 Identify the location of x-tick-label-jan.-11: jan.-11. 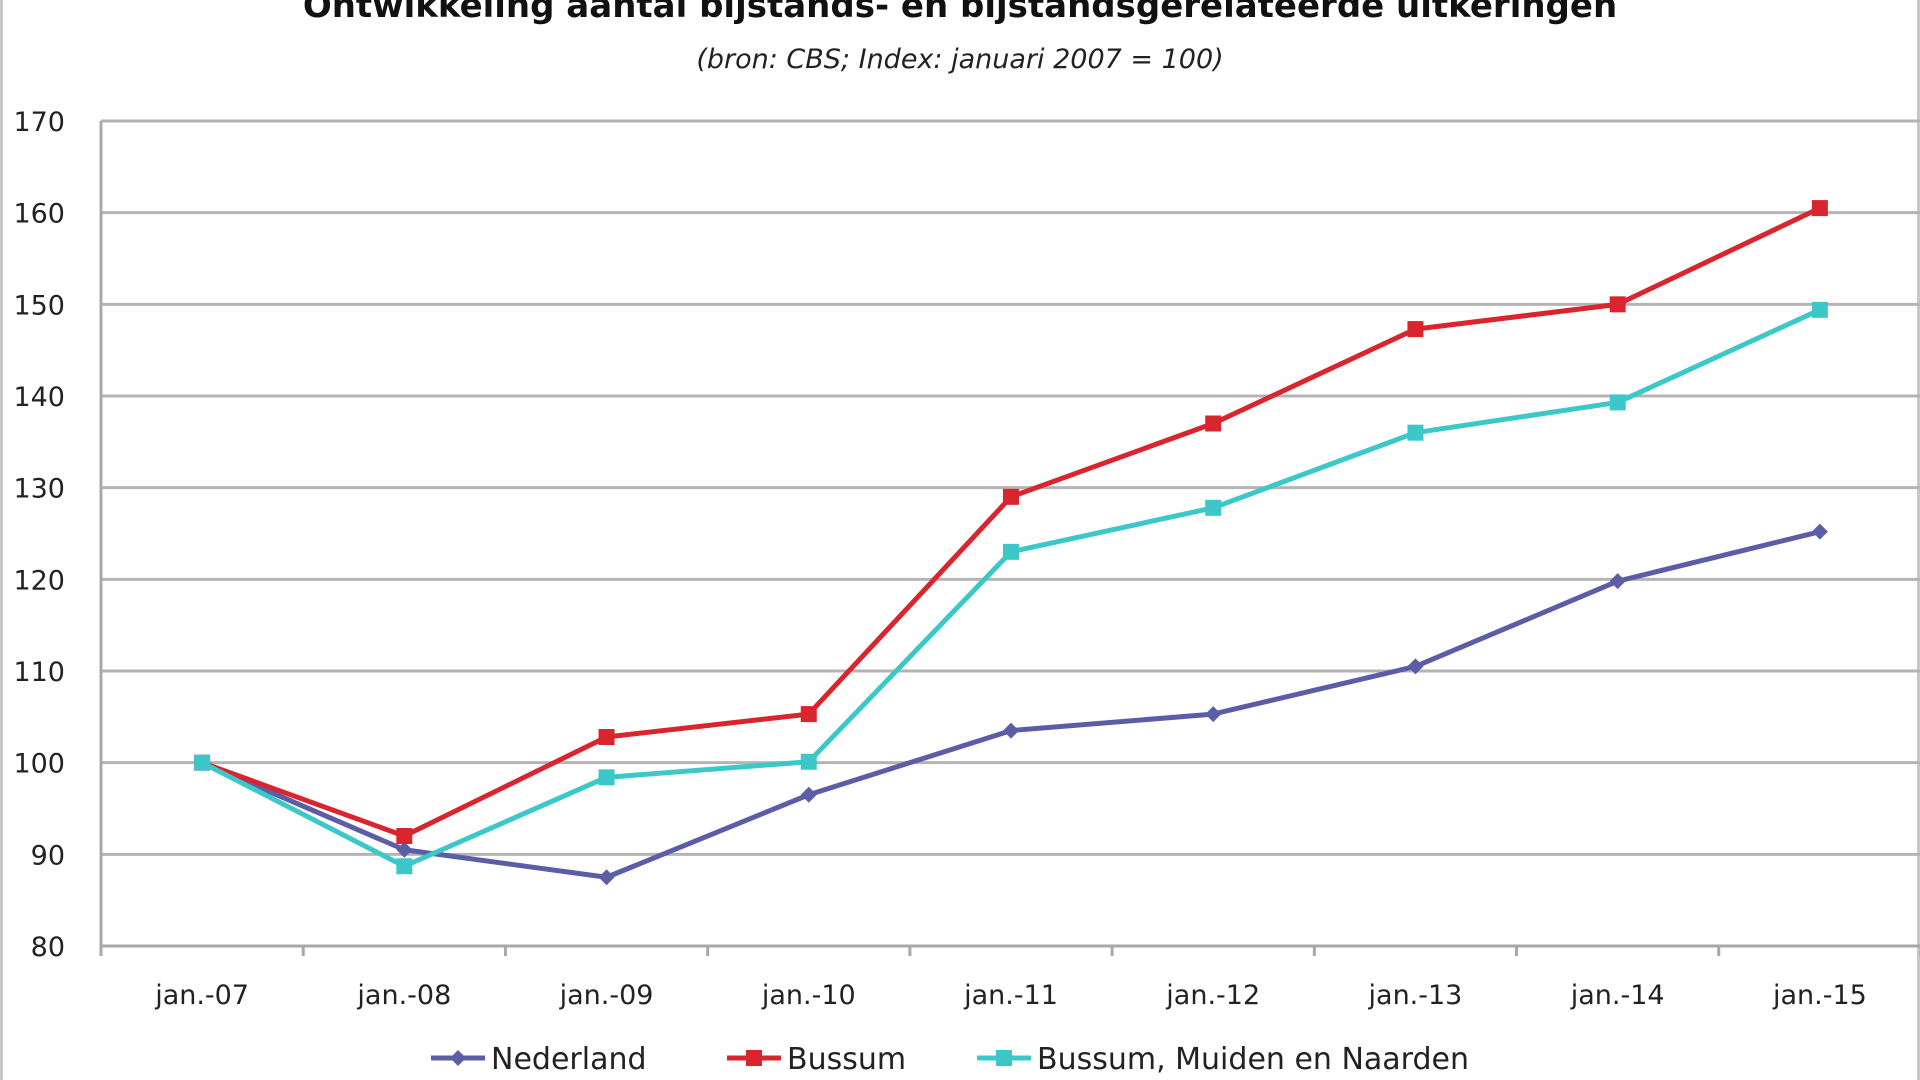
(1010, 995).